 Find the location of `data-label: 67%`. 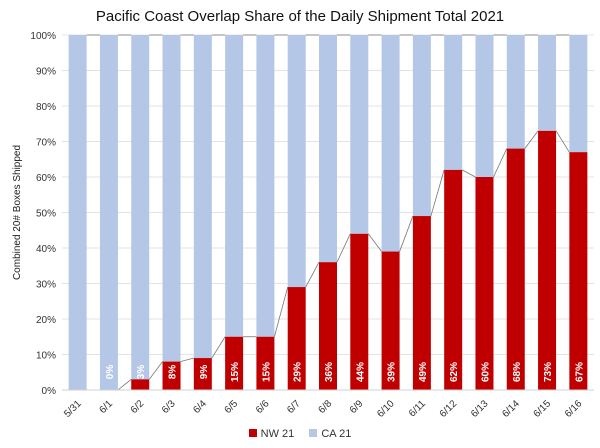

data-label: 67% is located at coordinates (579, 372).